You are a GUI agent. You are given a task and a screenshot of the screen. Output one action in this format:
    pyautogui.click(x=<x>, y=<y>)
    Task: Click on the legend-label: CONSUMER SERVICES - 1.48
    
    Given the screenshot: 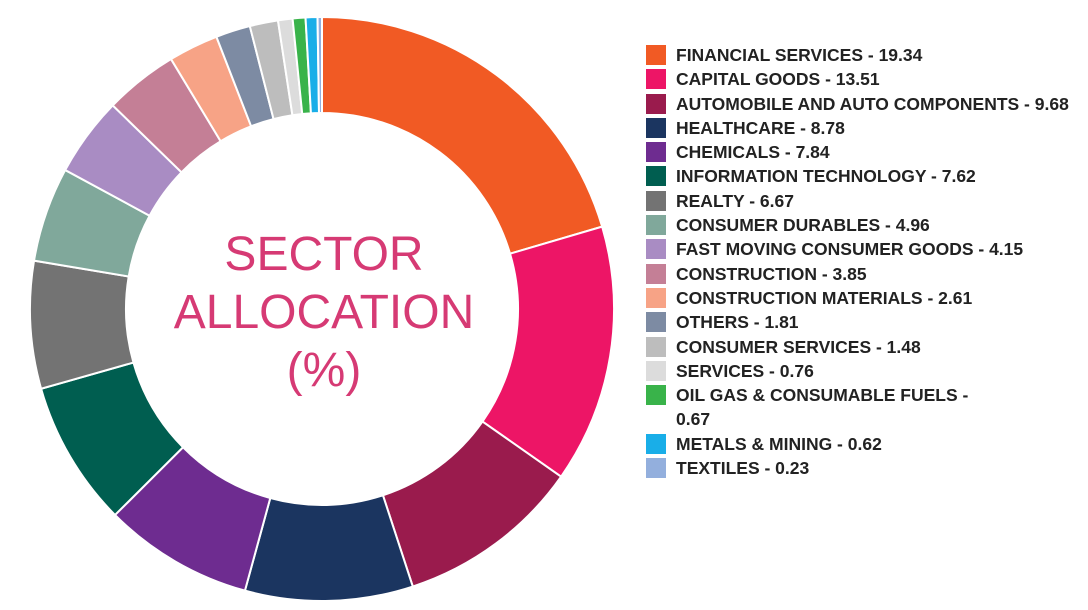 What is the action you would take?
    pyautogui.click(x=798, y=346)
    